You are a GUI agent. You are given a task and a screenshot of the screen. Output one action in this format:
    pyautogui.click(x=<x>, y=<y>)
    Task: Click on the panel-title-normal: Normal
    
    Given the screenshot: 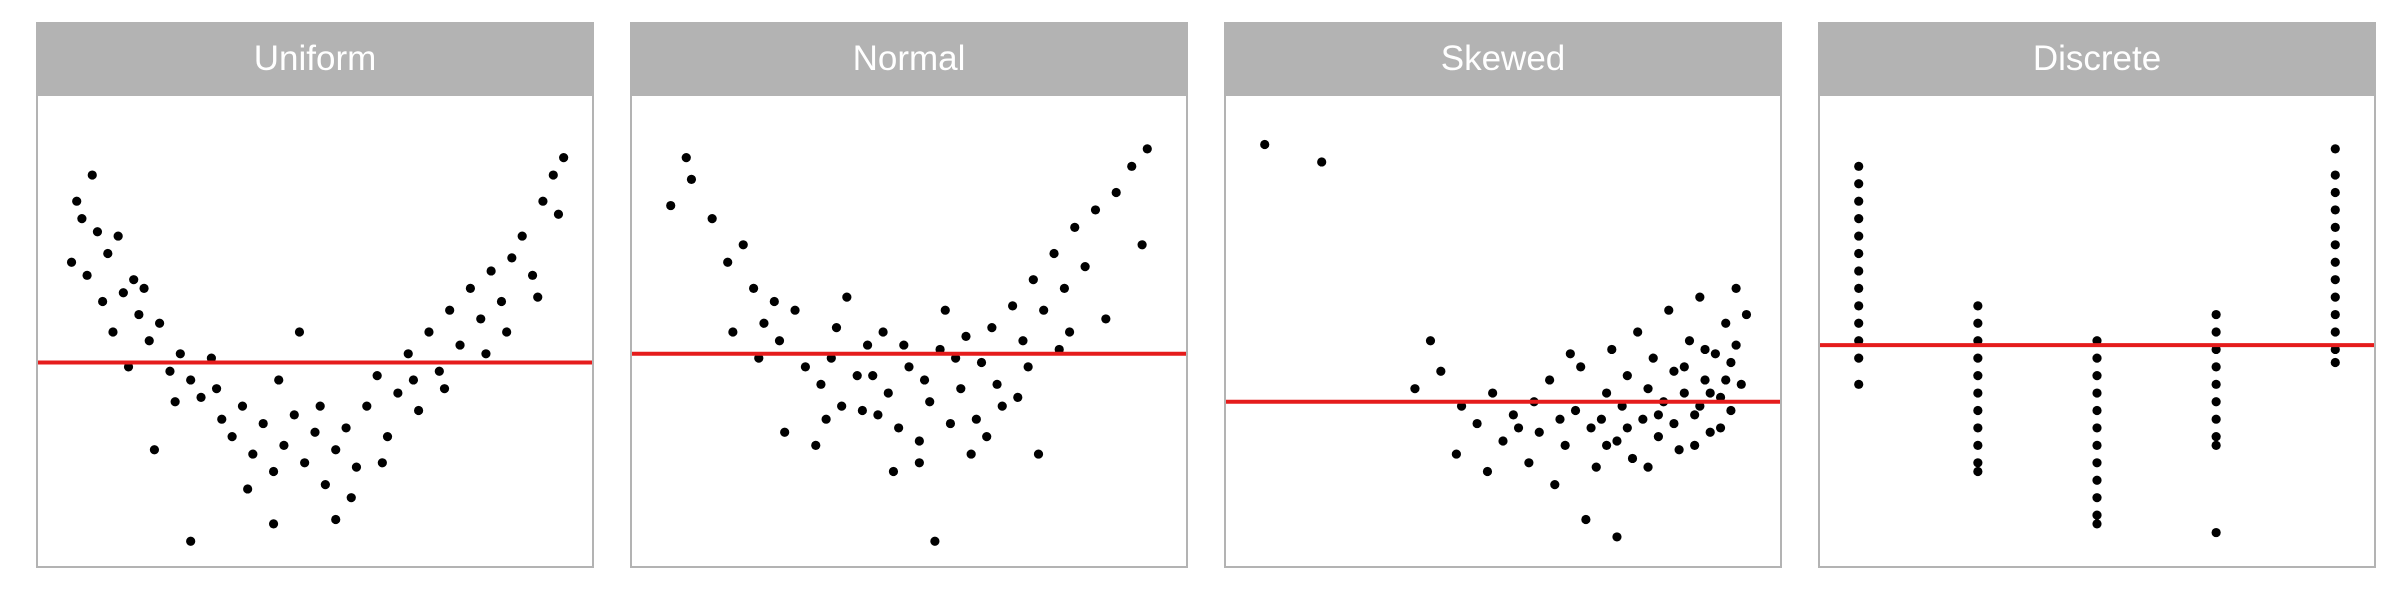 What is the action you would take?
    pyautogui.click(x=909, y=59)
    